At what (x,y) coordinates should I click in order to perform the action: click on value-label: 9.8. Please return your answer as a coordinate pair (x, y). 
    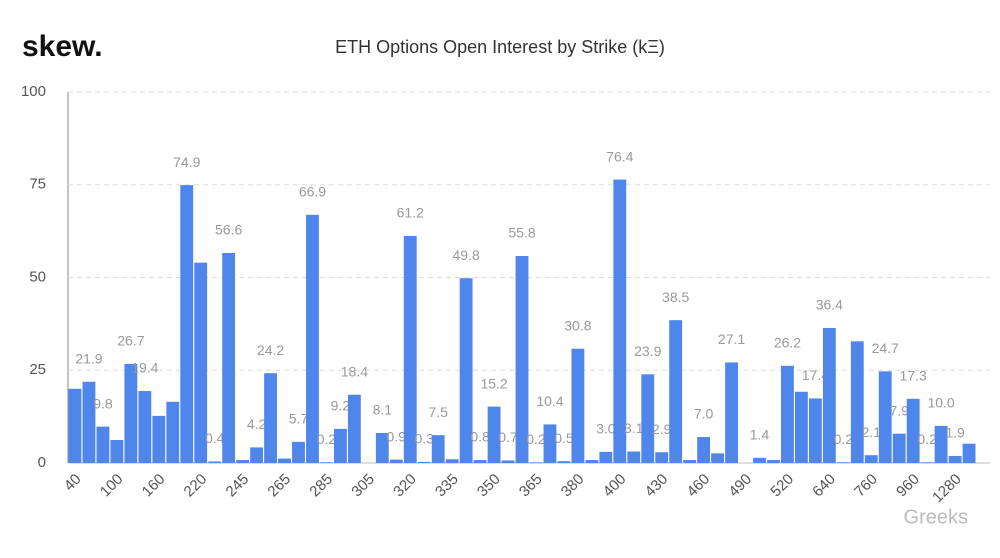
    Looking at the image, I should click on (103, 403).